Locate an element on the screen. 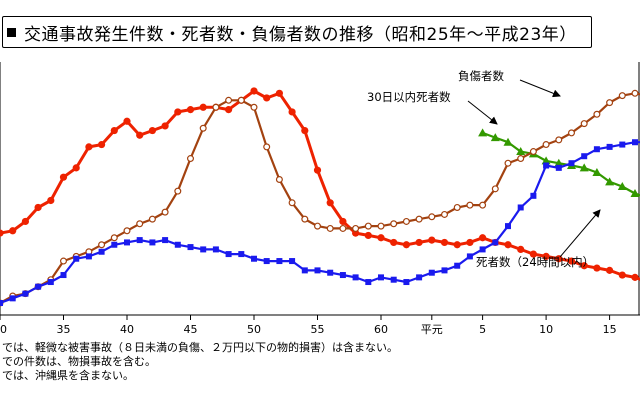 The image size is (640, 400). note-3: では、沖縄県を含まない。 is located at coordinates (68, 375).